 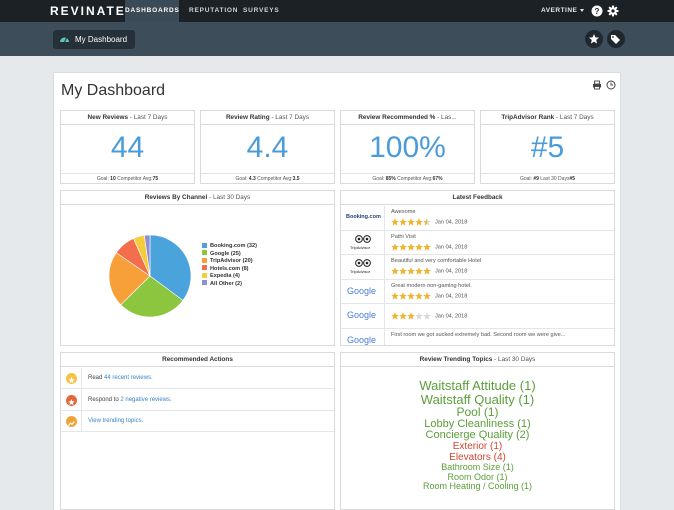 What do you see at coordinates (611, 85) in the screenshot?
I see `clock-icon` at bounding box center [611, 85].